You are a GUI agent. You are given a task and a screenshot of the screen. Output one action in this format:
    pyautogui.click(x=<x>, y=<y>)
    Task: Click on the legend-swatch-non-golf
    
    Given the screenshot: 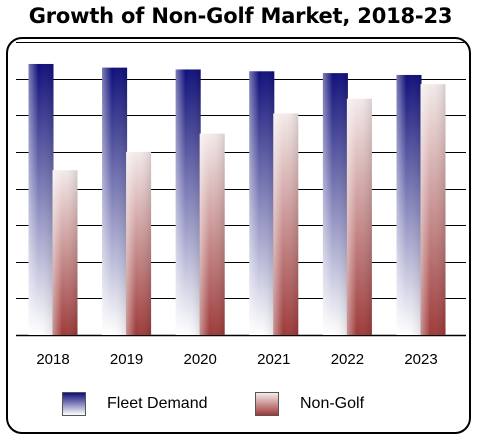 What is the action you would take?
    pyautogui.click(x=267, y=404)
    